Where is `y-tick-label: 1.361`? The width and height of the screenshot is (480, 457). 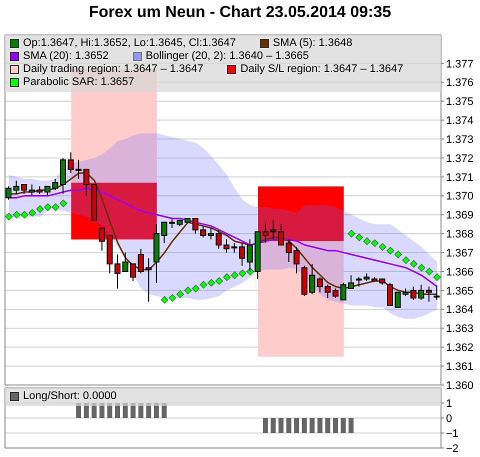
y-tick-label: 1.361 is located at coordinates (460, 366).